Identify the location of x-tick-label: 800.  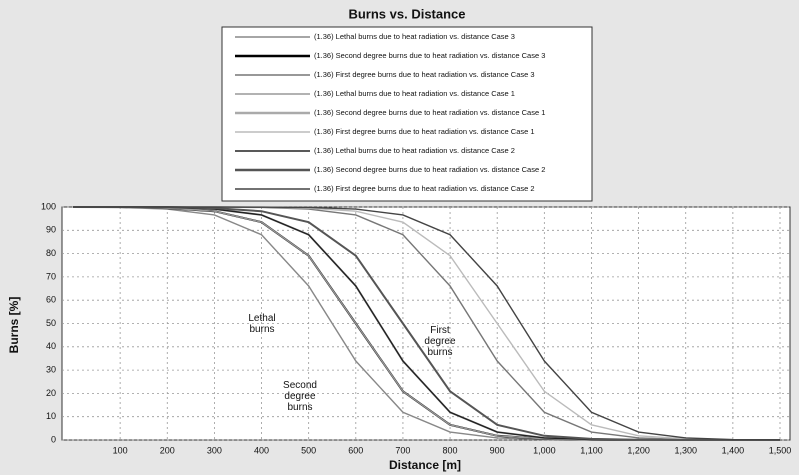
(450, 450).